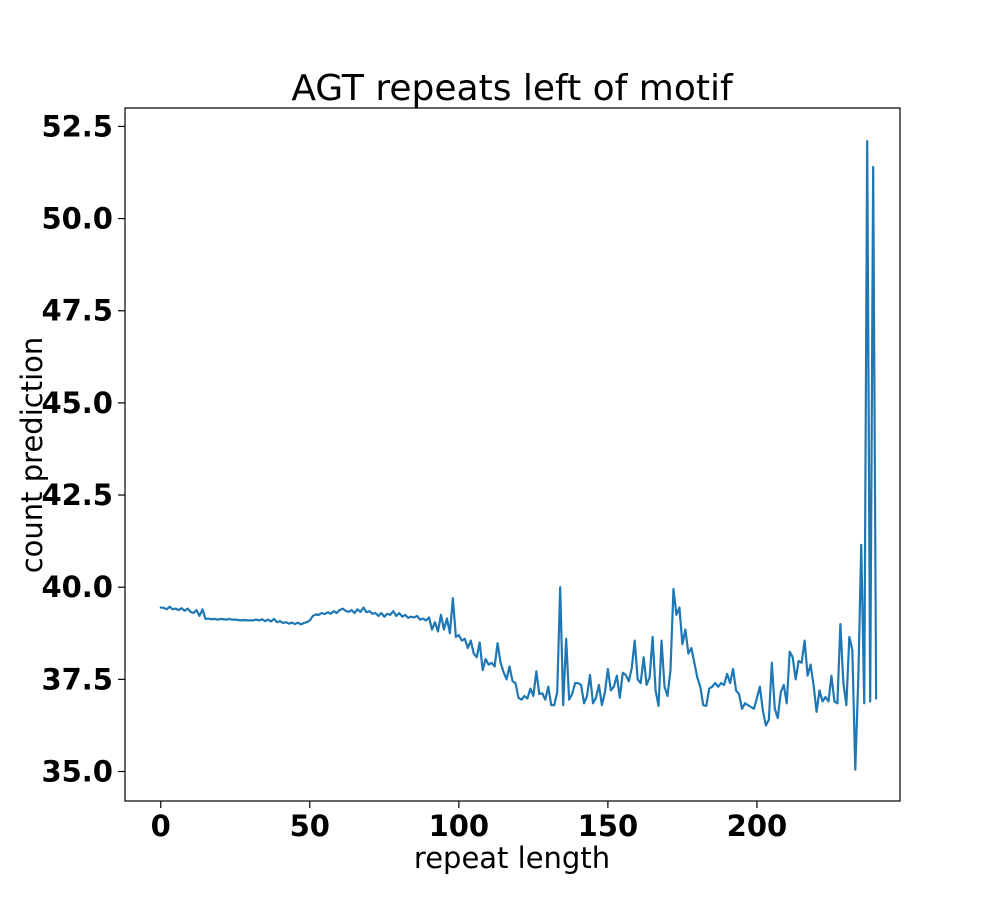 The image size is (1000, 900). What do you see at coordinates (32, 455) in the screenshot?
I see `y-axis-label: count prediction` at bounding box center [32, 455].